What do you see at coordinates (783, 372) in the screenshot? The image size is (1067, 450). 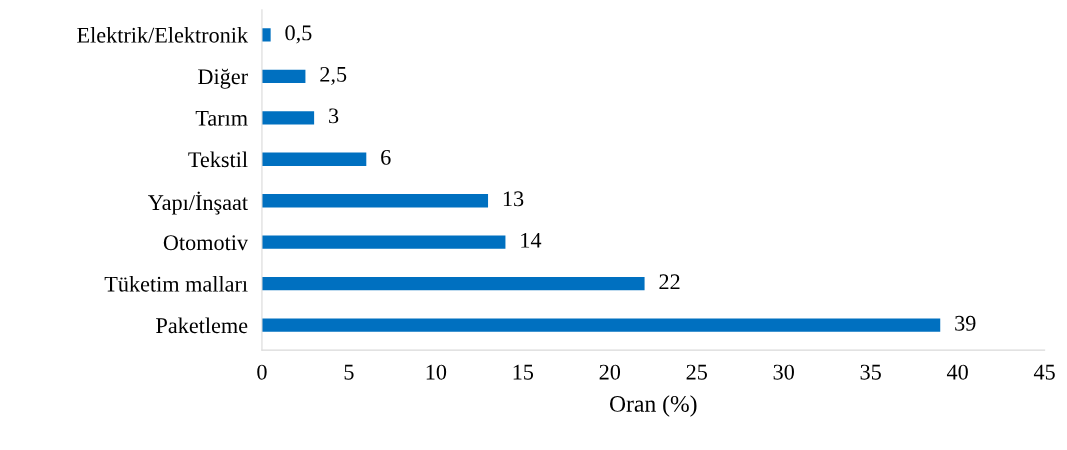 I see `x-tick-label: 30` at bounding box center [783, 372].